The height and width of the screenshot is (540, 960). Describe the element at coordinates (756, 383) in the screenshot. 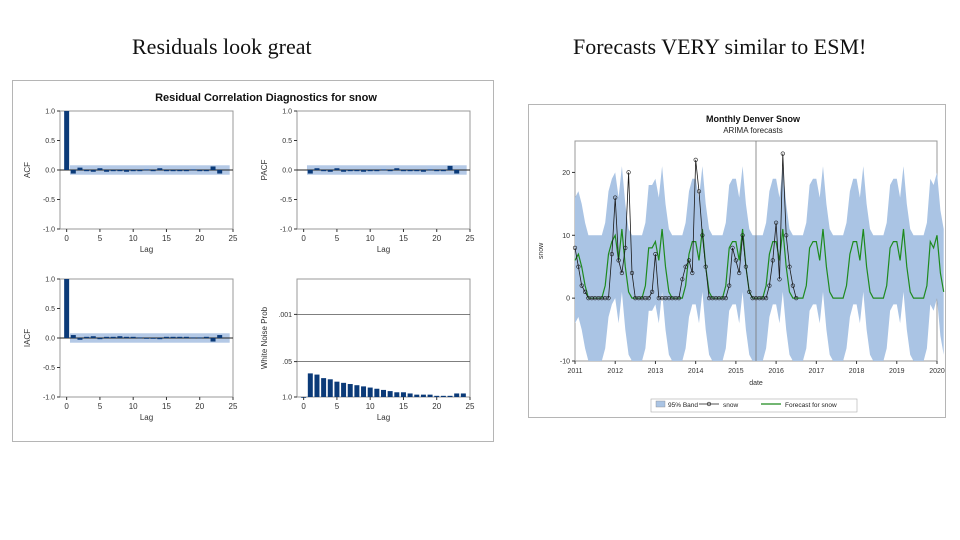

I see `x-axis-label: date` at that location.